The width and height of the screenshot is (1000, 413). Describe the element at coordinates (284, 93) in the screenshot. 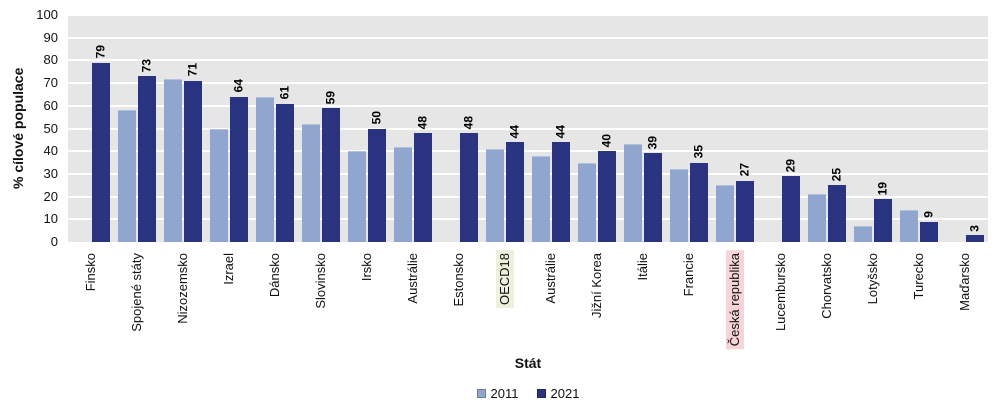

I see `bar-value-label: 61` at that location.